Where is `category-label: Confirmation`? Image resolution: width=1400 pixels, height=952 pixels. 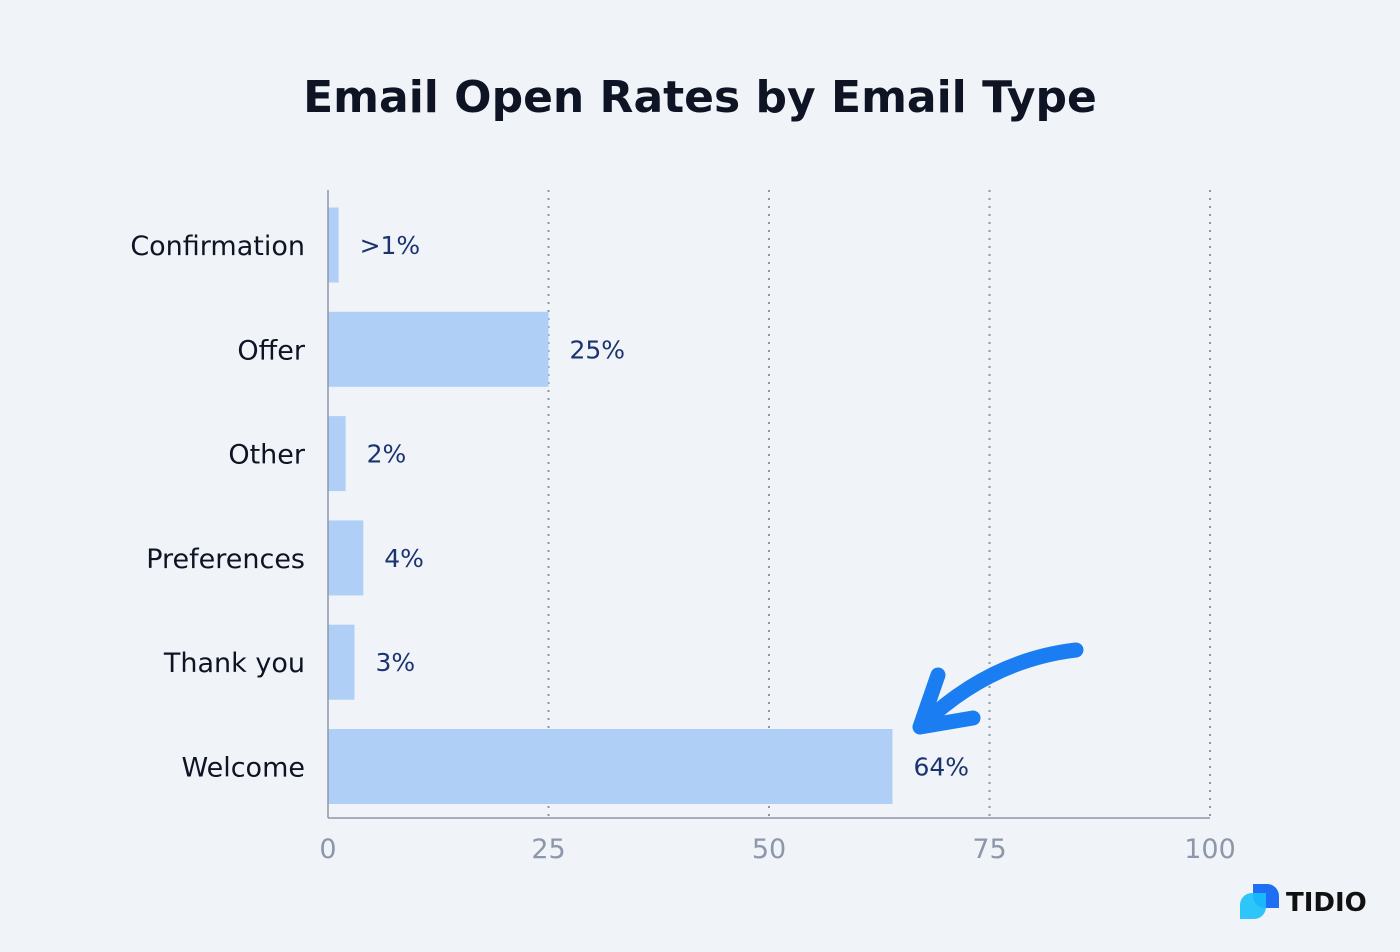
category-label: Confirmation is located at coordinates (217, 246).